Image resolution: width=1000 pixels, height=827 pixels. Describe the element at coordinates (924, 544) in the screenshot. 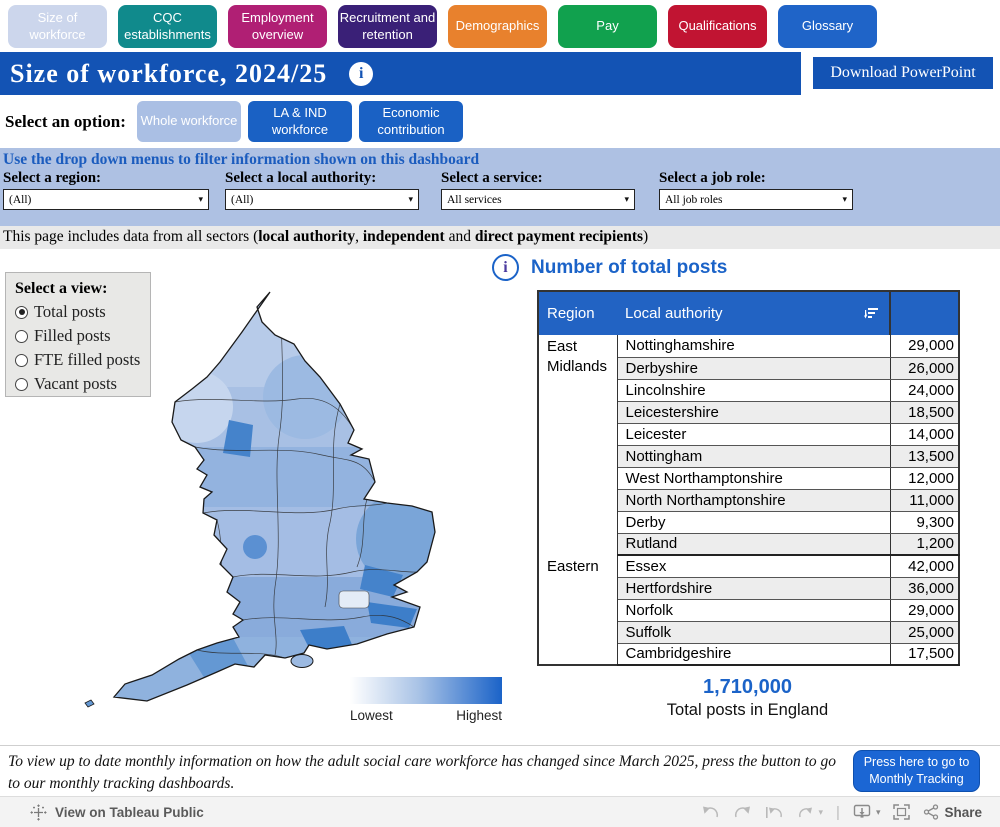

I see `posts-value-cell: 1,200` at that location.